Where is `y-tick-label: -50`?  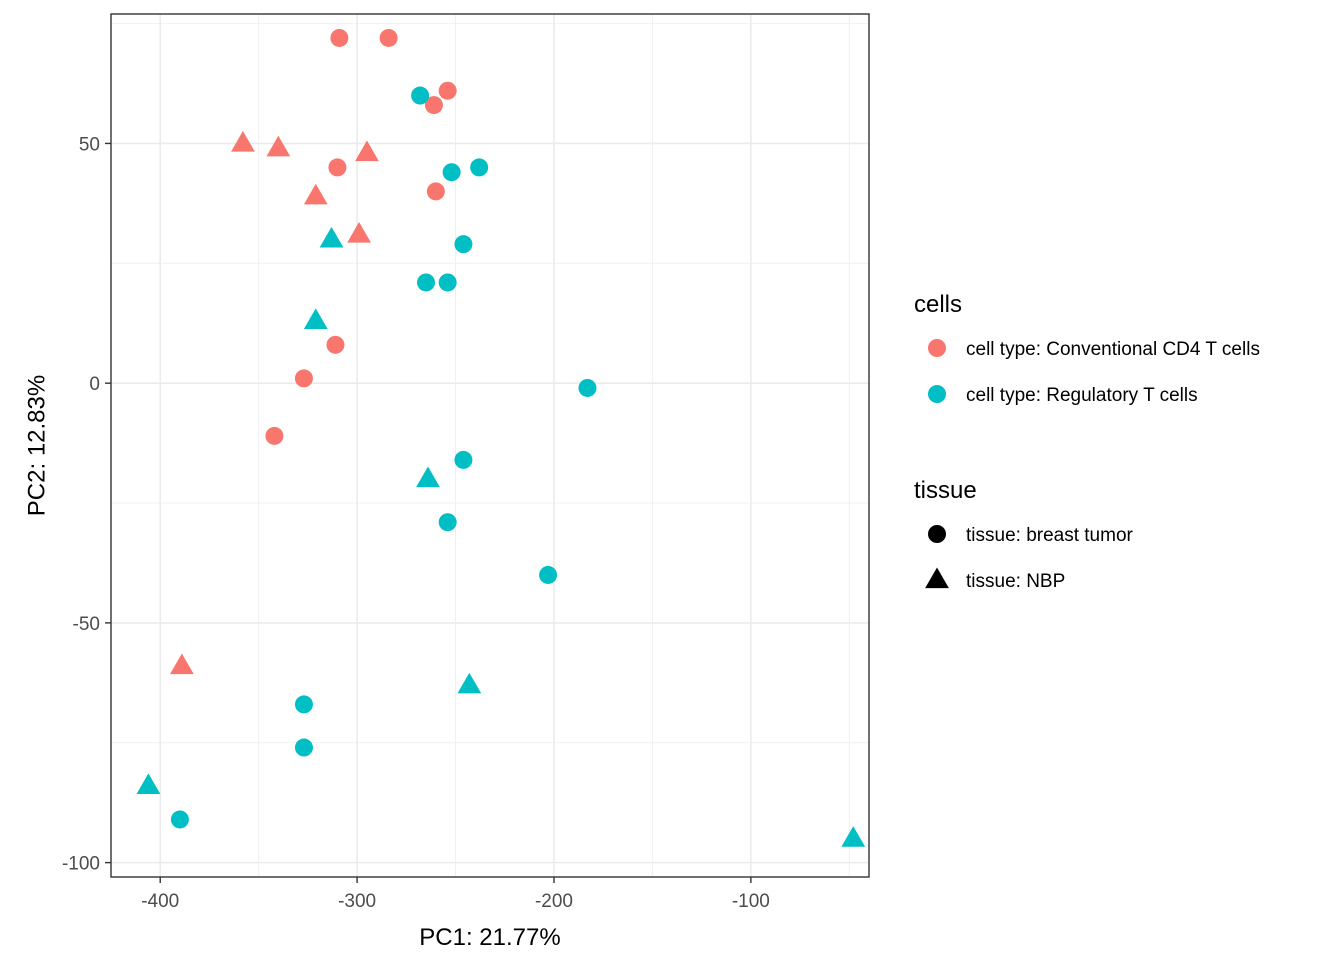 y-tick-label: -50 is located at coordinates (86, 624).